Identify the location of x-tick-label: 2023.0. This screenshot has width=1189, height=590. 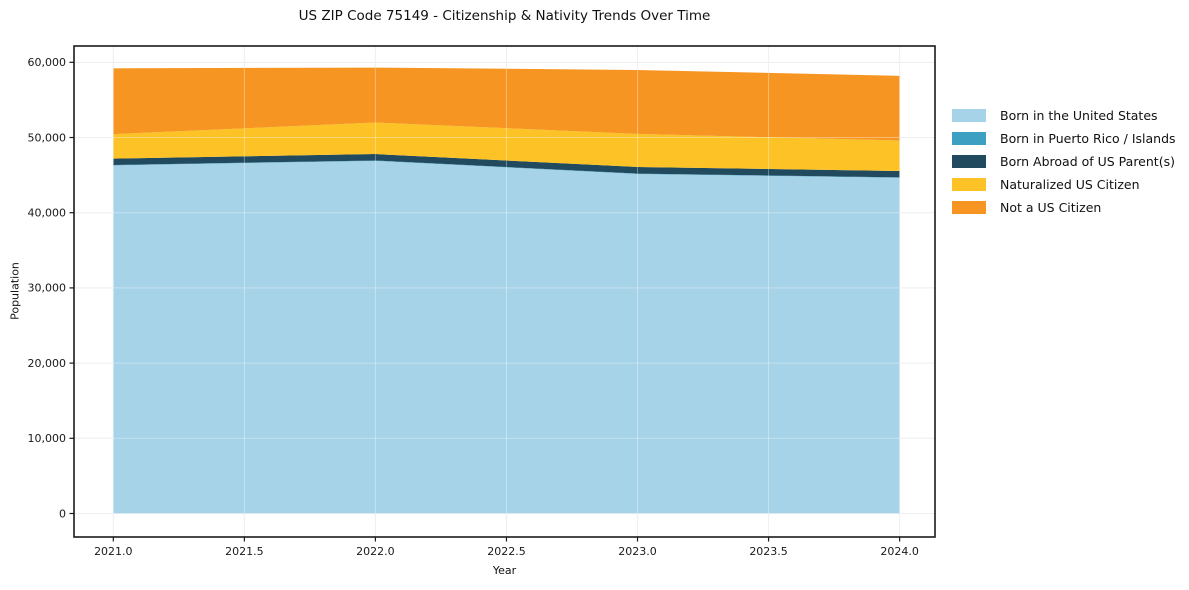
(637, 551).